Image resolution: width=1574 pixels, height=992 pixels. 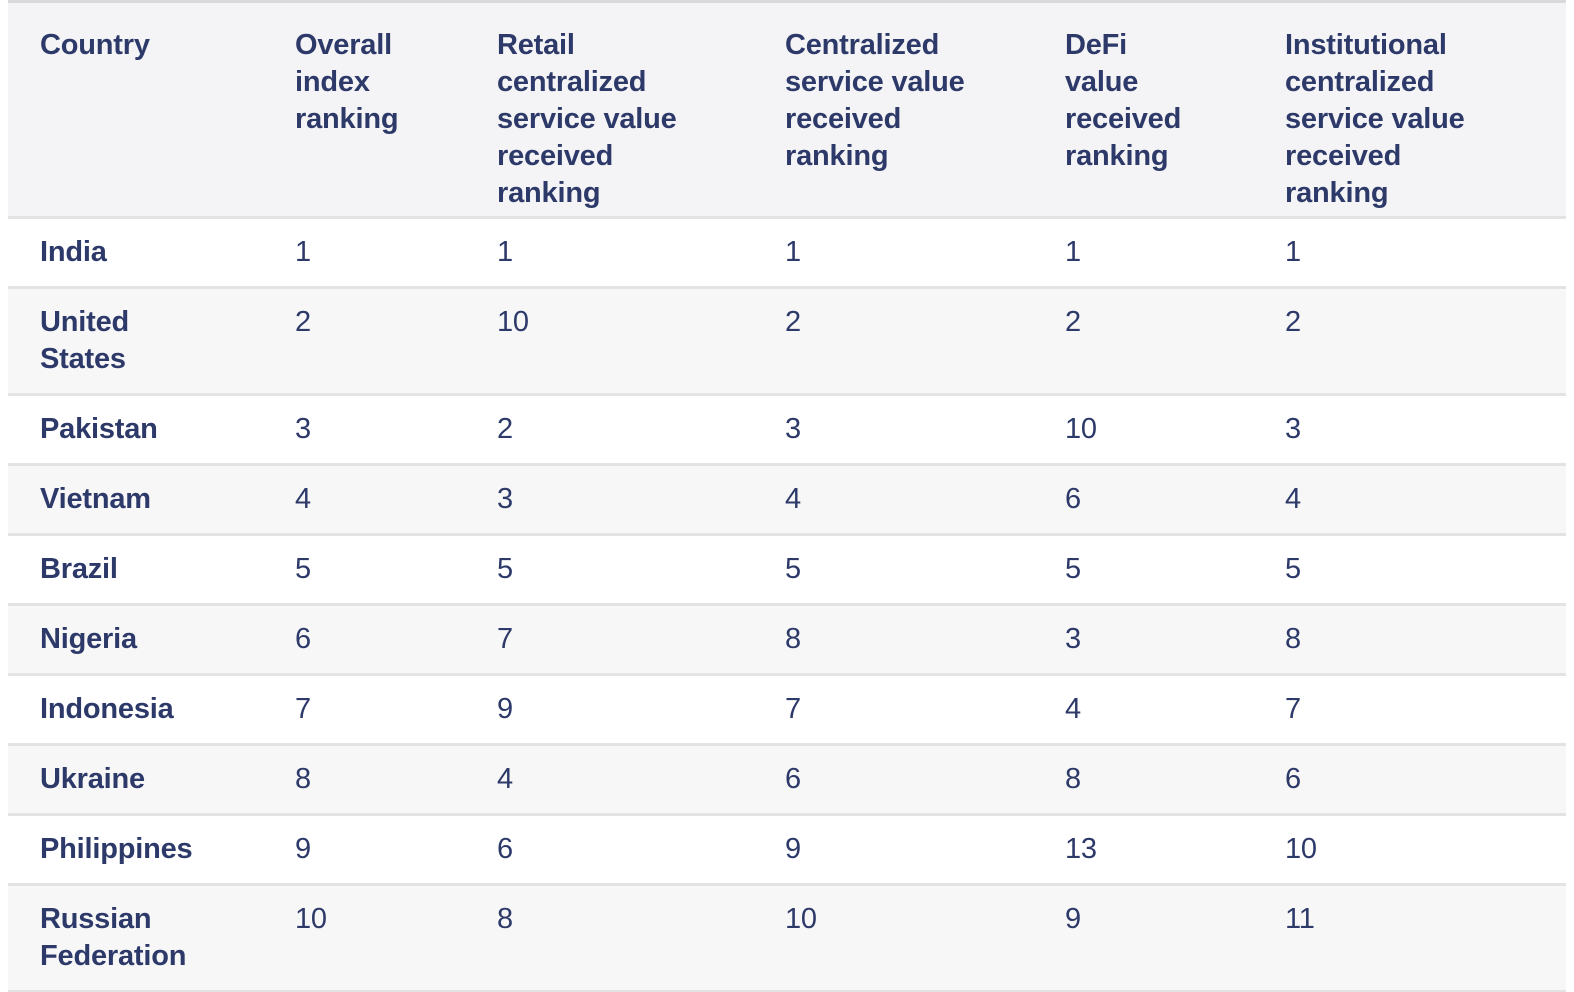 What do you see at coordinates (79, 569) in the screenshot?
I see `country-cell: Brazil` at bounding box center [79, 569].